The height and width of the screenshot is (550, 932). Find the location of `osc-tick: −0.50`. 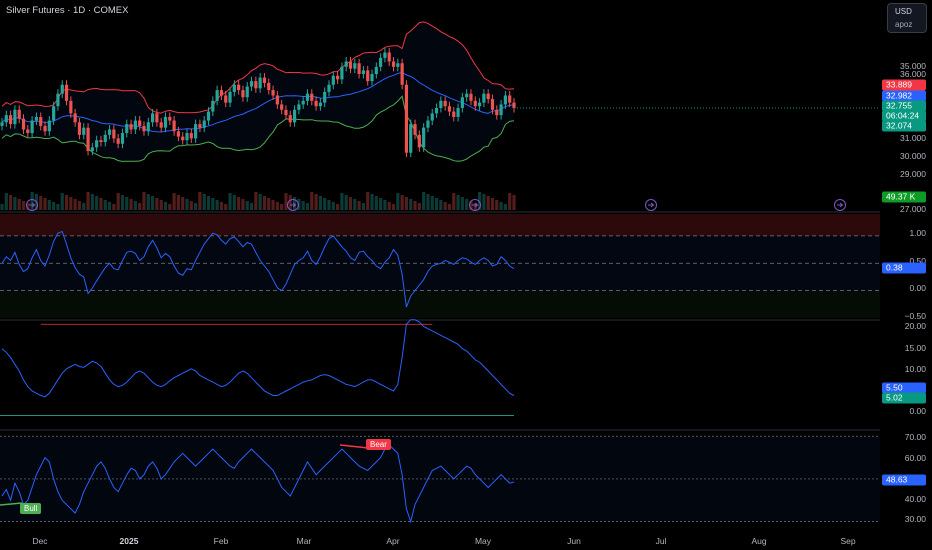

osc-tick: −0.50 is located at coordinates (915, 316).